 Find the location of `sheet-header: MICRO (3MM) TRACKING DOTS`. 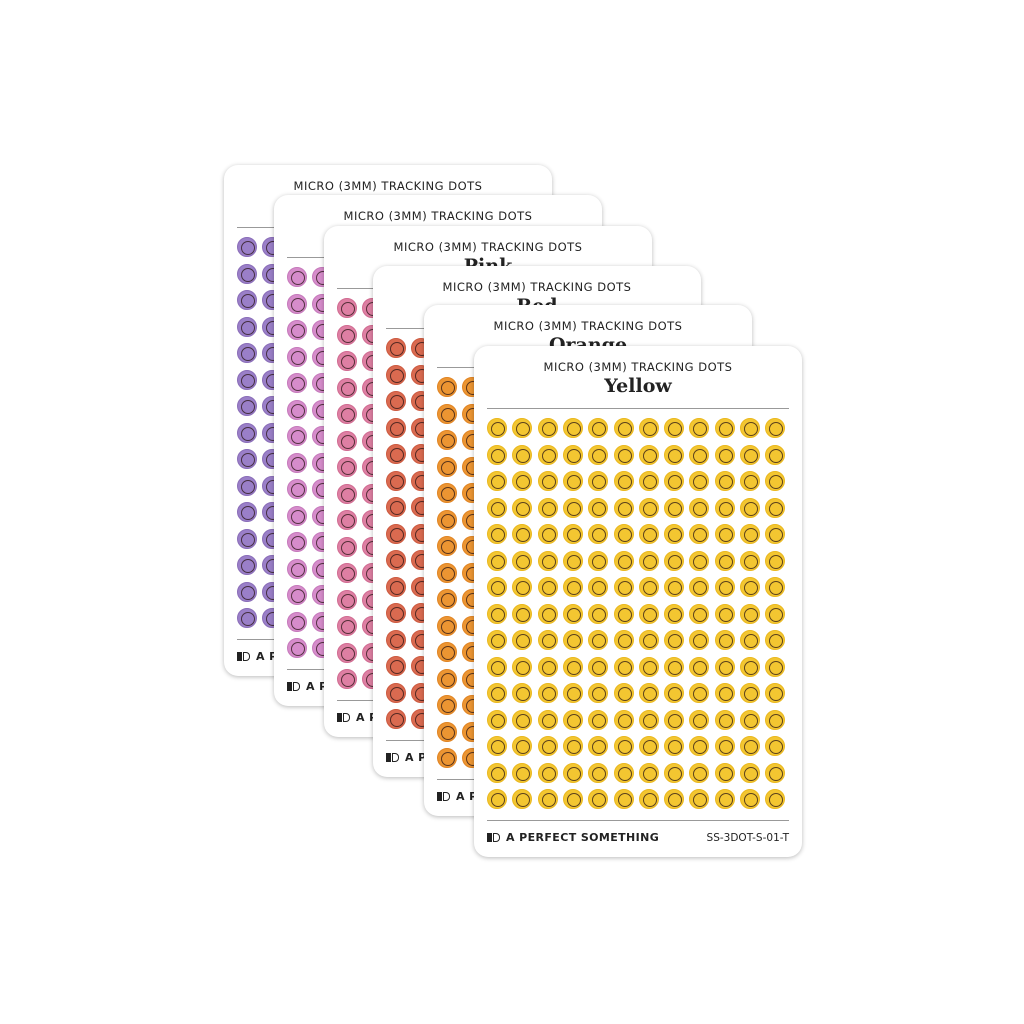

sheet-header: MICRO (3MM) TRACKING DOTS is located at coordinates (638, 367).